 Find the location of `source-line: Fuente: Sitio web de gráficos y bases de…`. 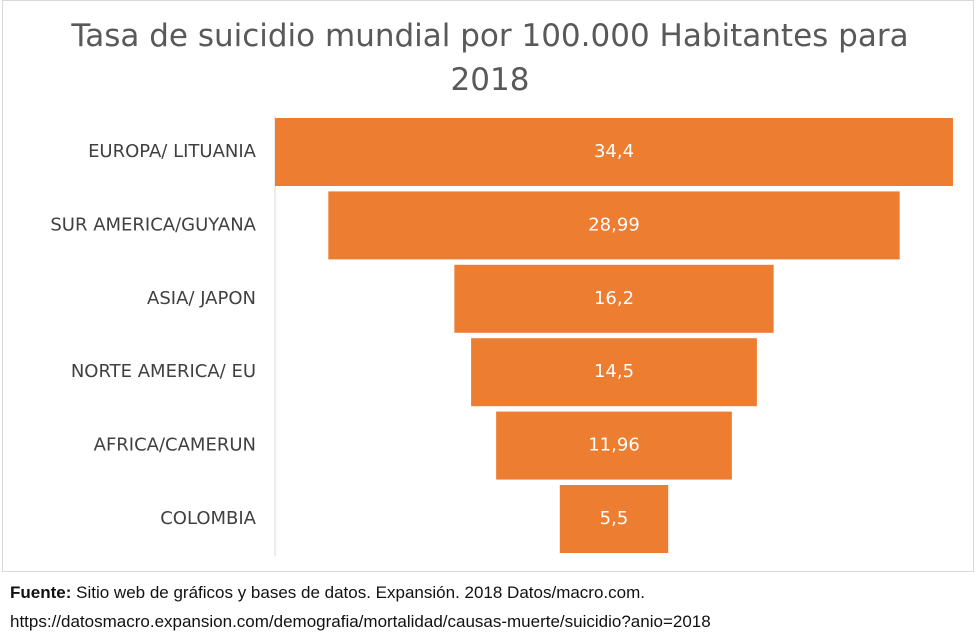

source-line: Fuente: Sitio web de gráficos y bases de… is located at coordinates (360, 592).